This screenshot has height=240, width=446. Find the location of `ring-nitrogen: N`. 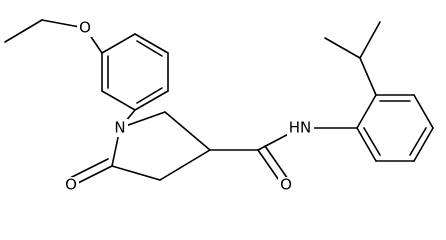

ring-nitrogen: N is located at coordinates (119, 128).